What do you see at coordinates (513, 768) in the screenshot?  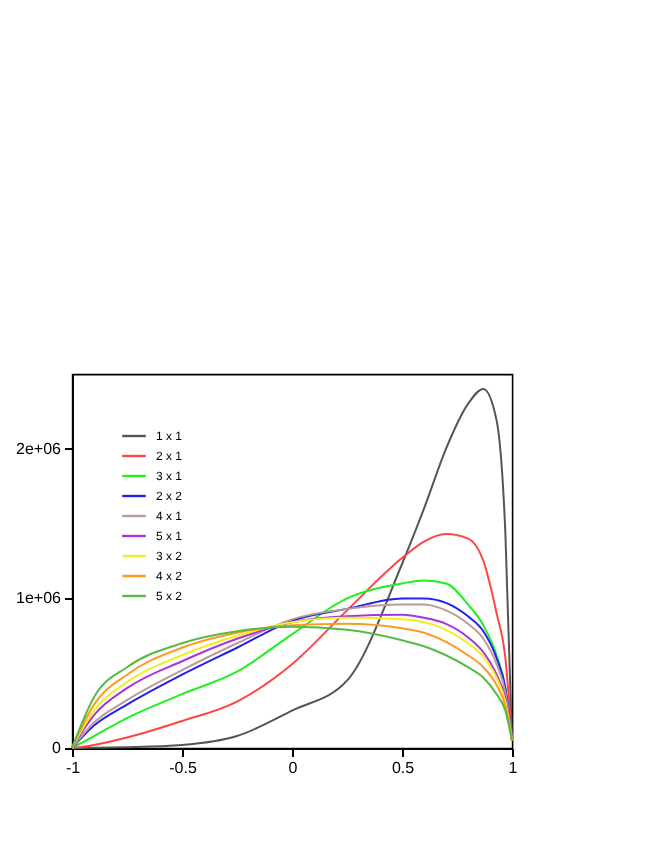 I see `x-tick-label: 1` at bounding box center [513, 768].